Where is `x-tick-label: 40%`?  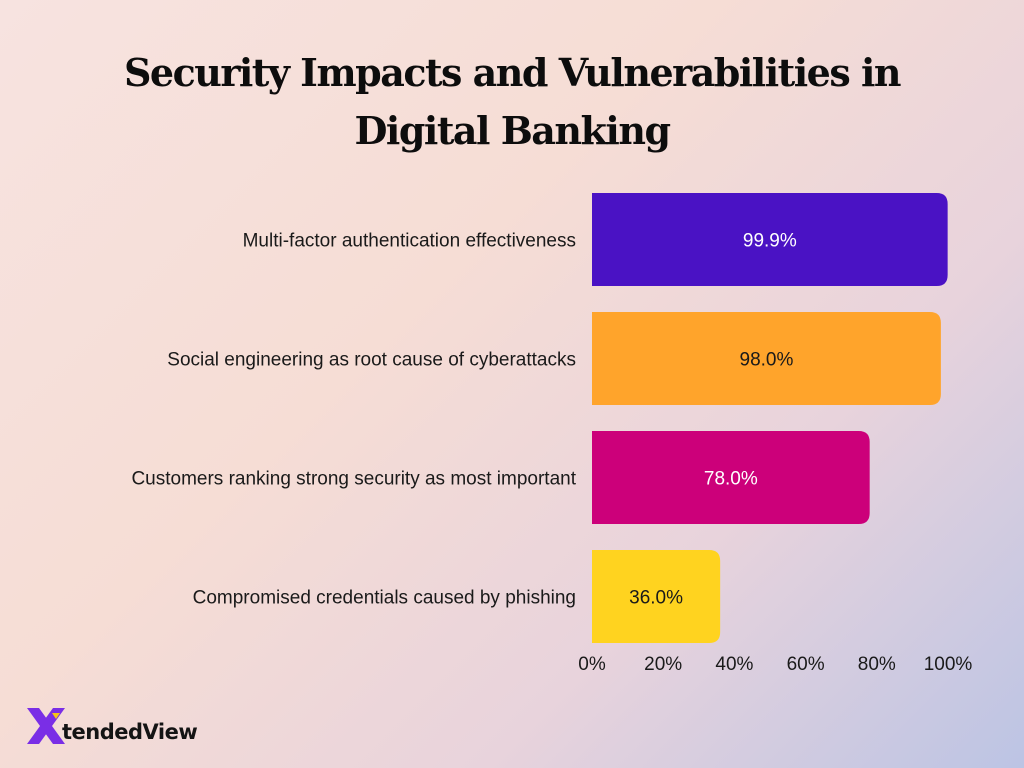
x-tick-label: 40% is located at coordinates (734, 664).